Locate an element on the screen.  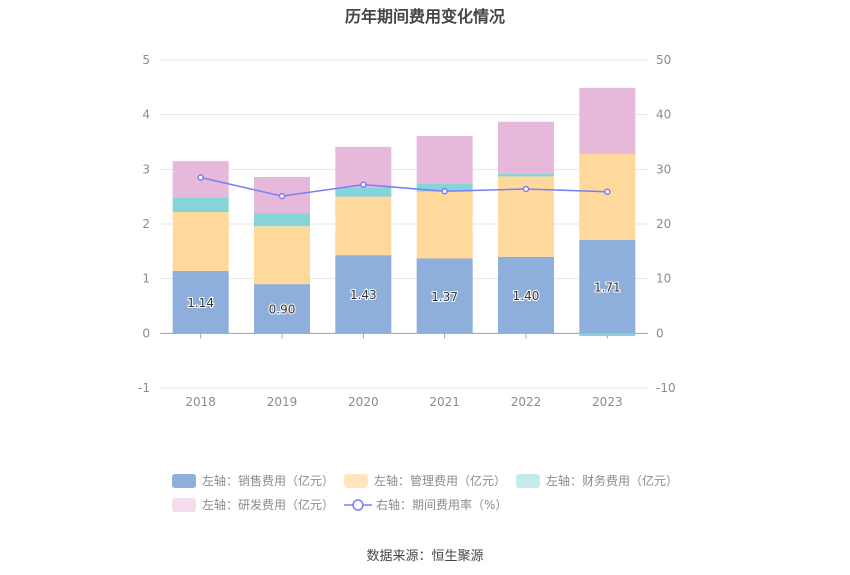
line-expense-rate is located at coordinates (404, 186).